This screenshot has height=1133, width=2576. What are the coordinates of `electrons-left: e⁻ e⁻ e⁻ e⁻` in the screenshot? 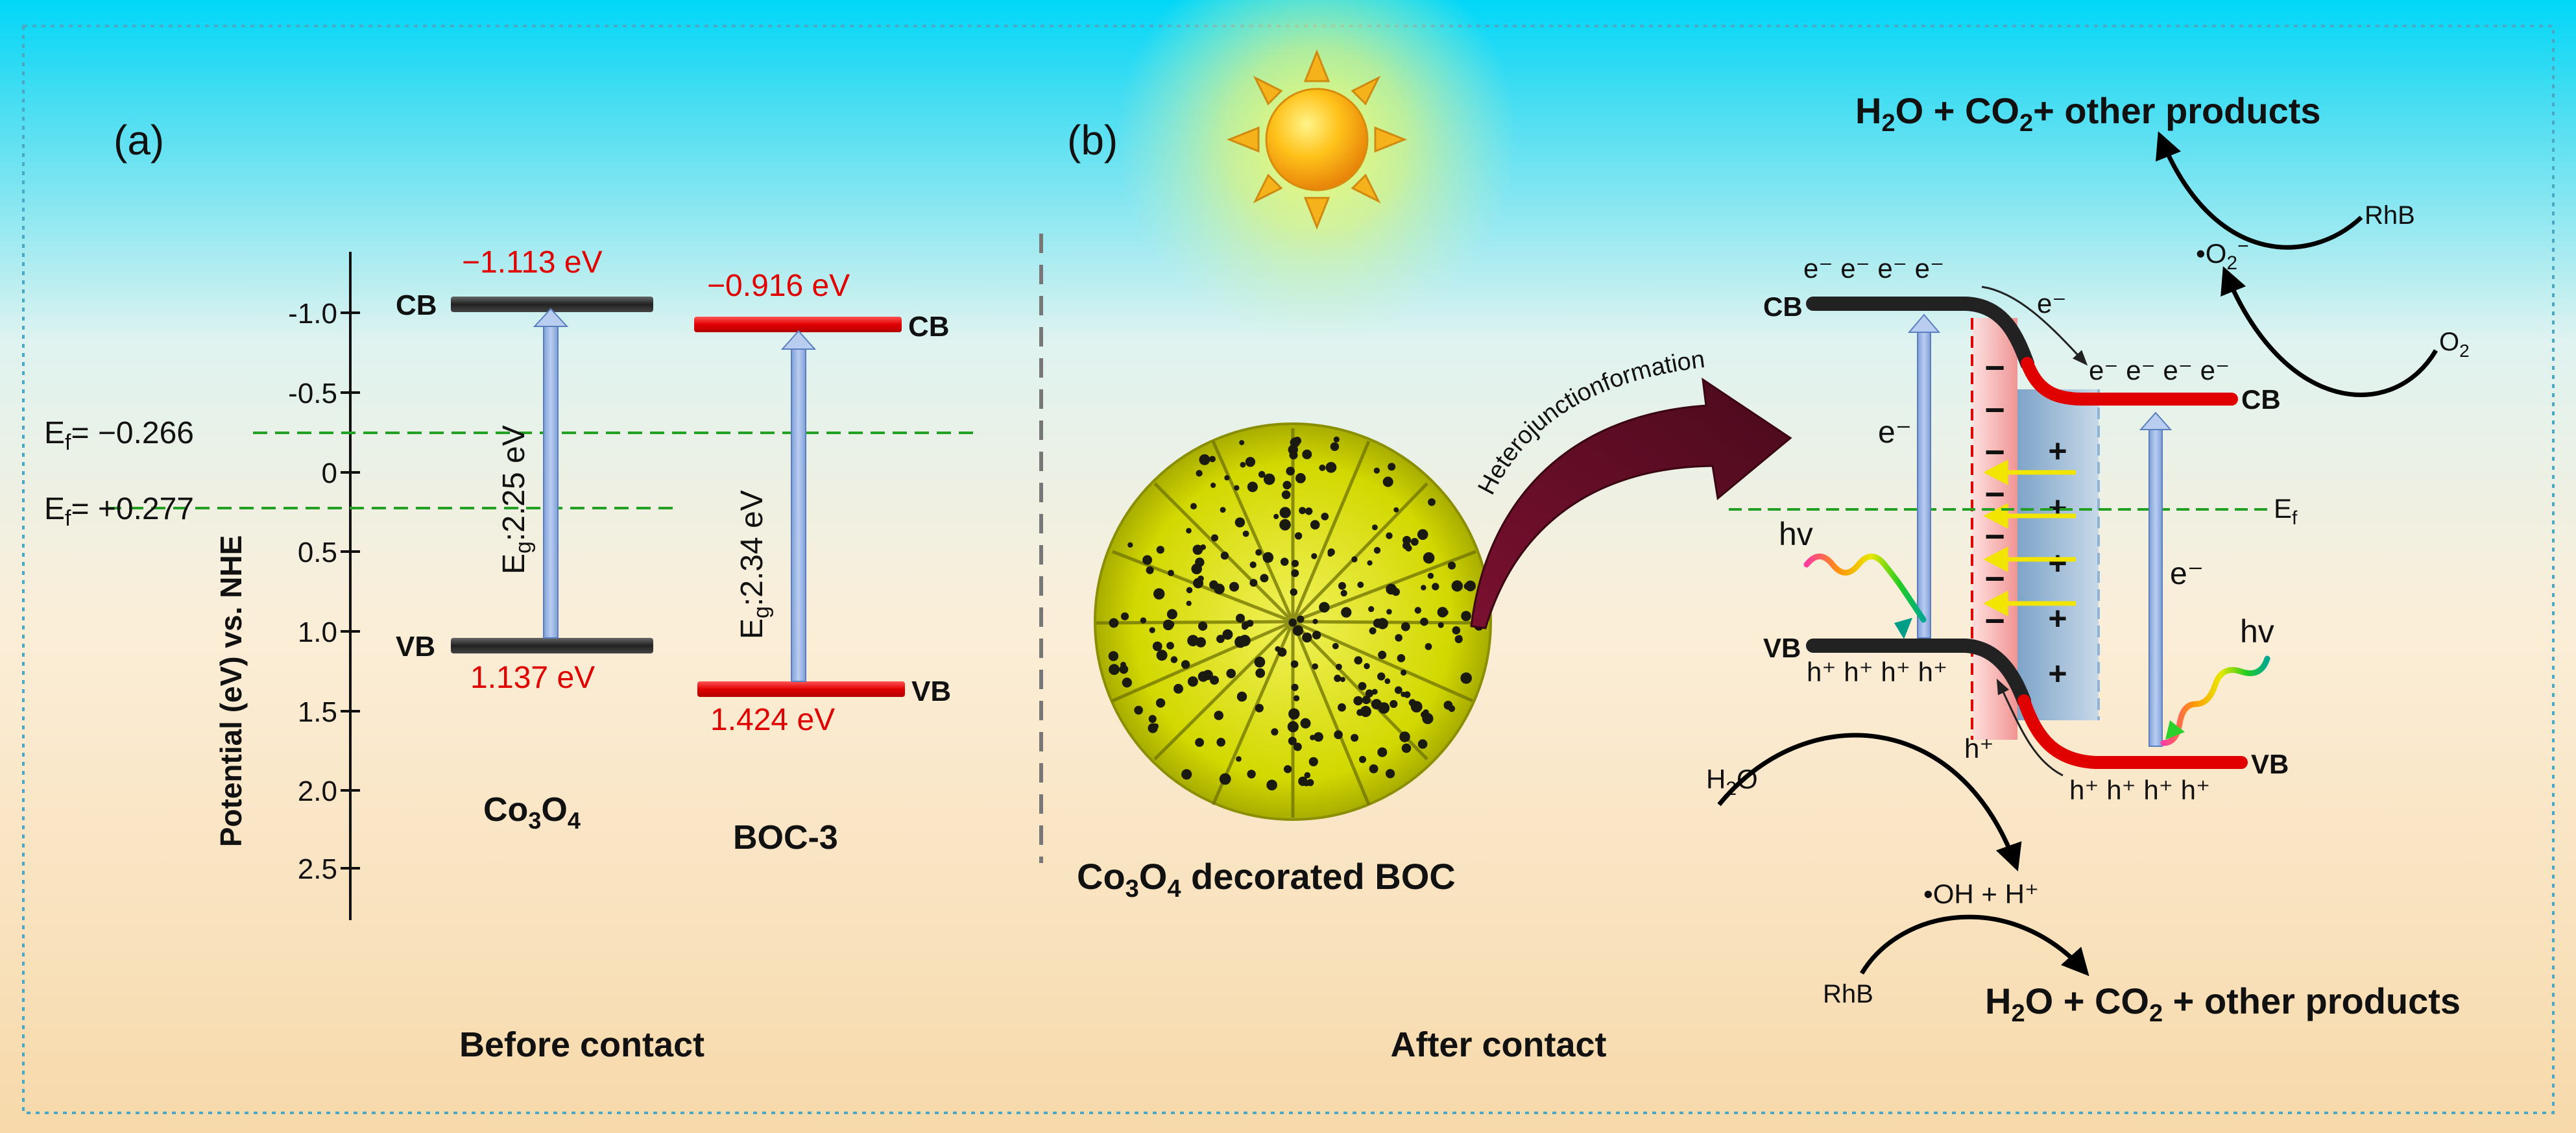 It's located at (1873, 268).